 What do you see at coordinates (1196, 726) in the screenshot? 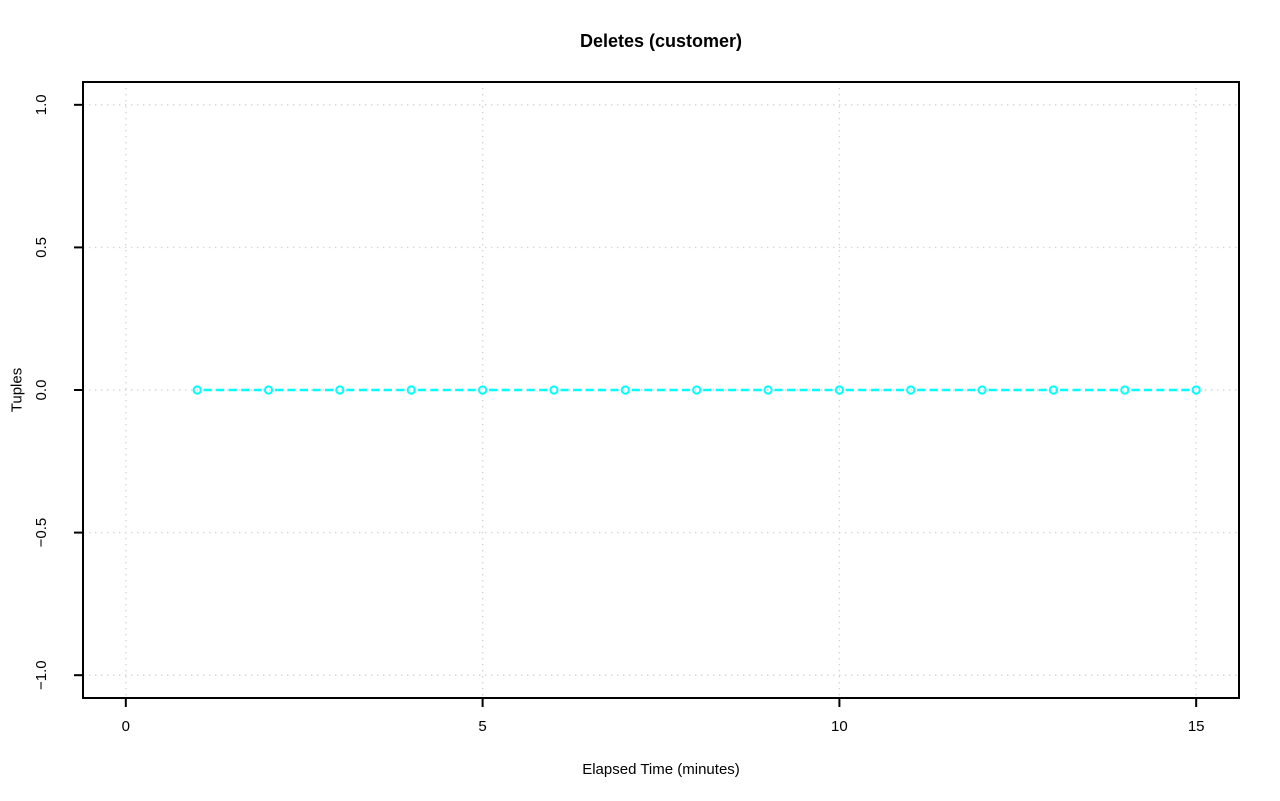
I see `x-tick-label: 15` at bounding box center [1196, 726].